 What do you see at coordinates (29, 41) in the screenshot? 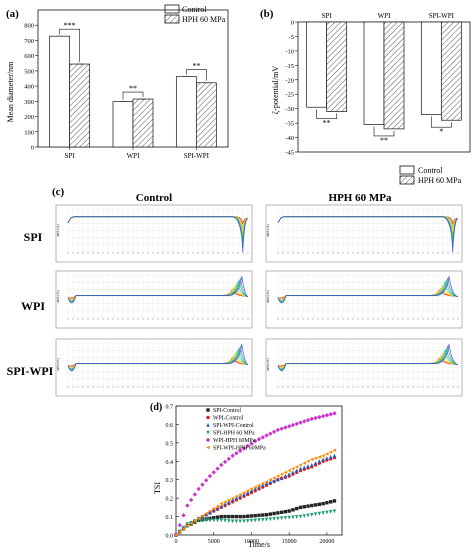
I see `y-tick-label: 700` at bounding box center [29, 41].